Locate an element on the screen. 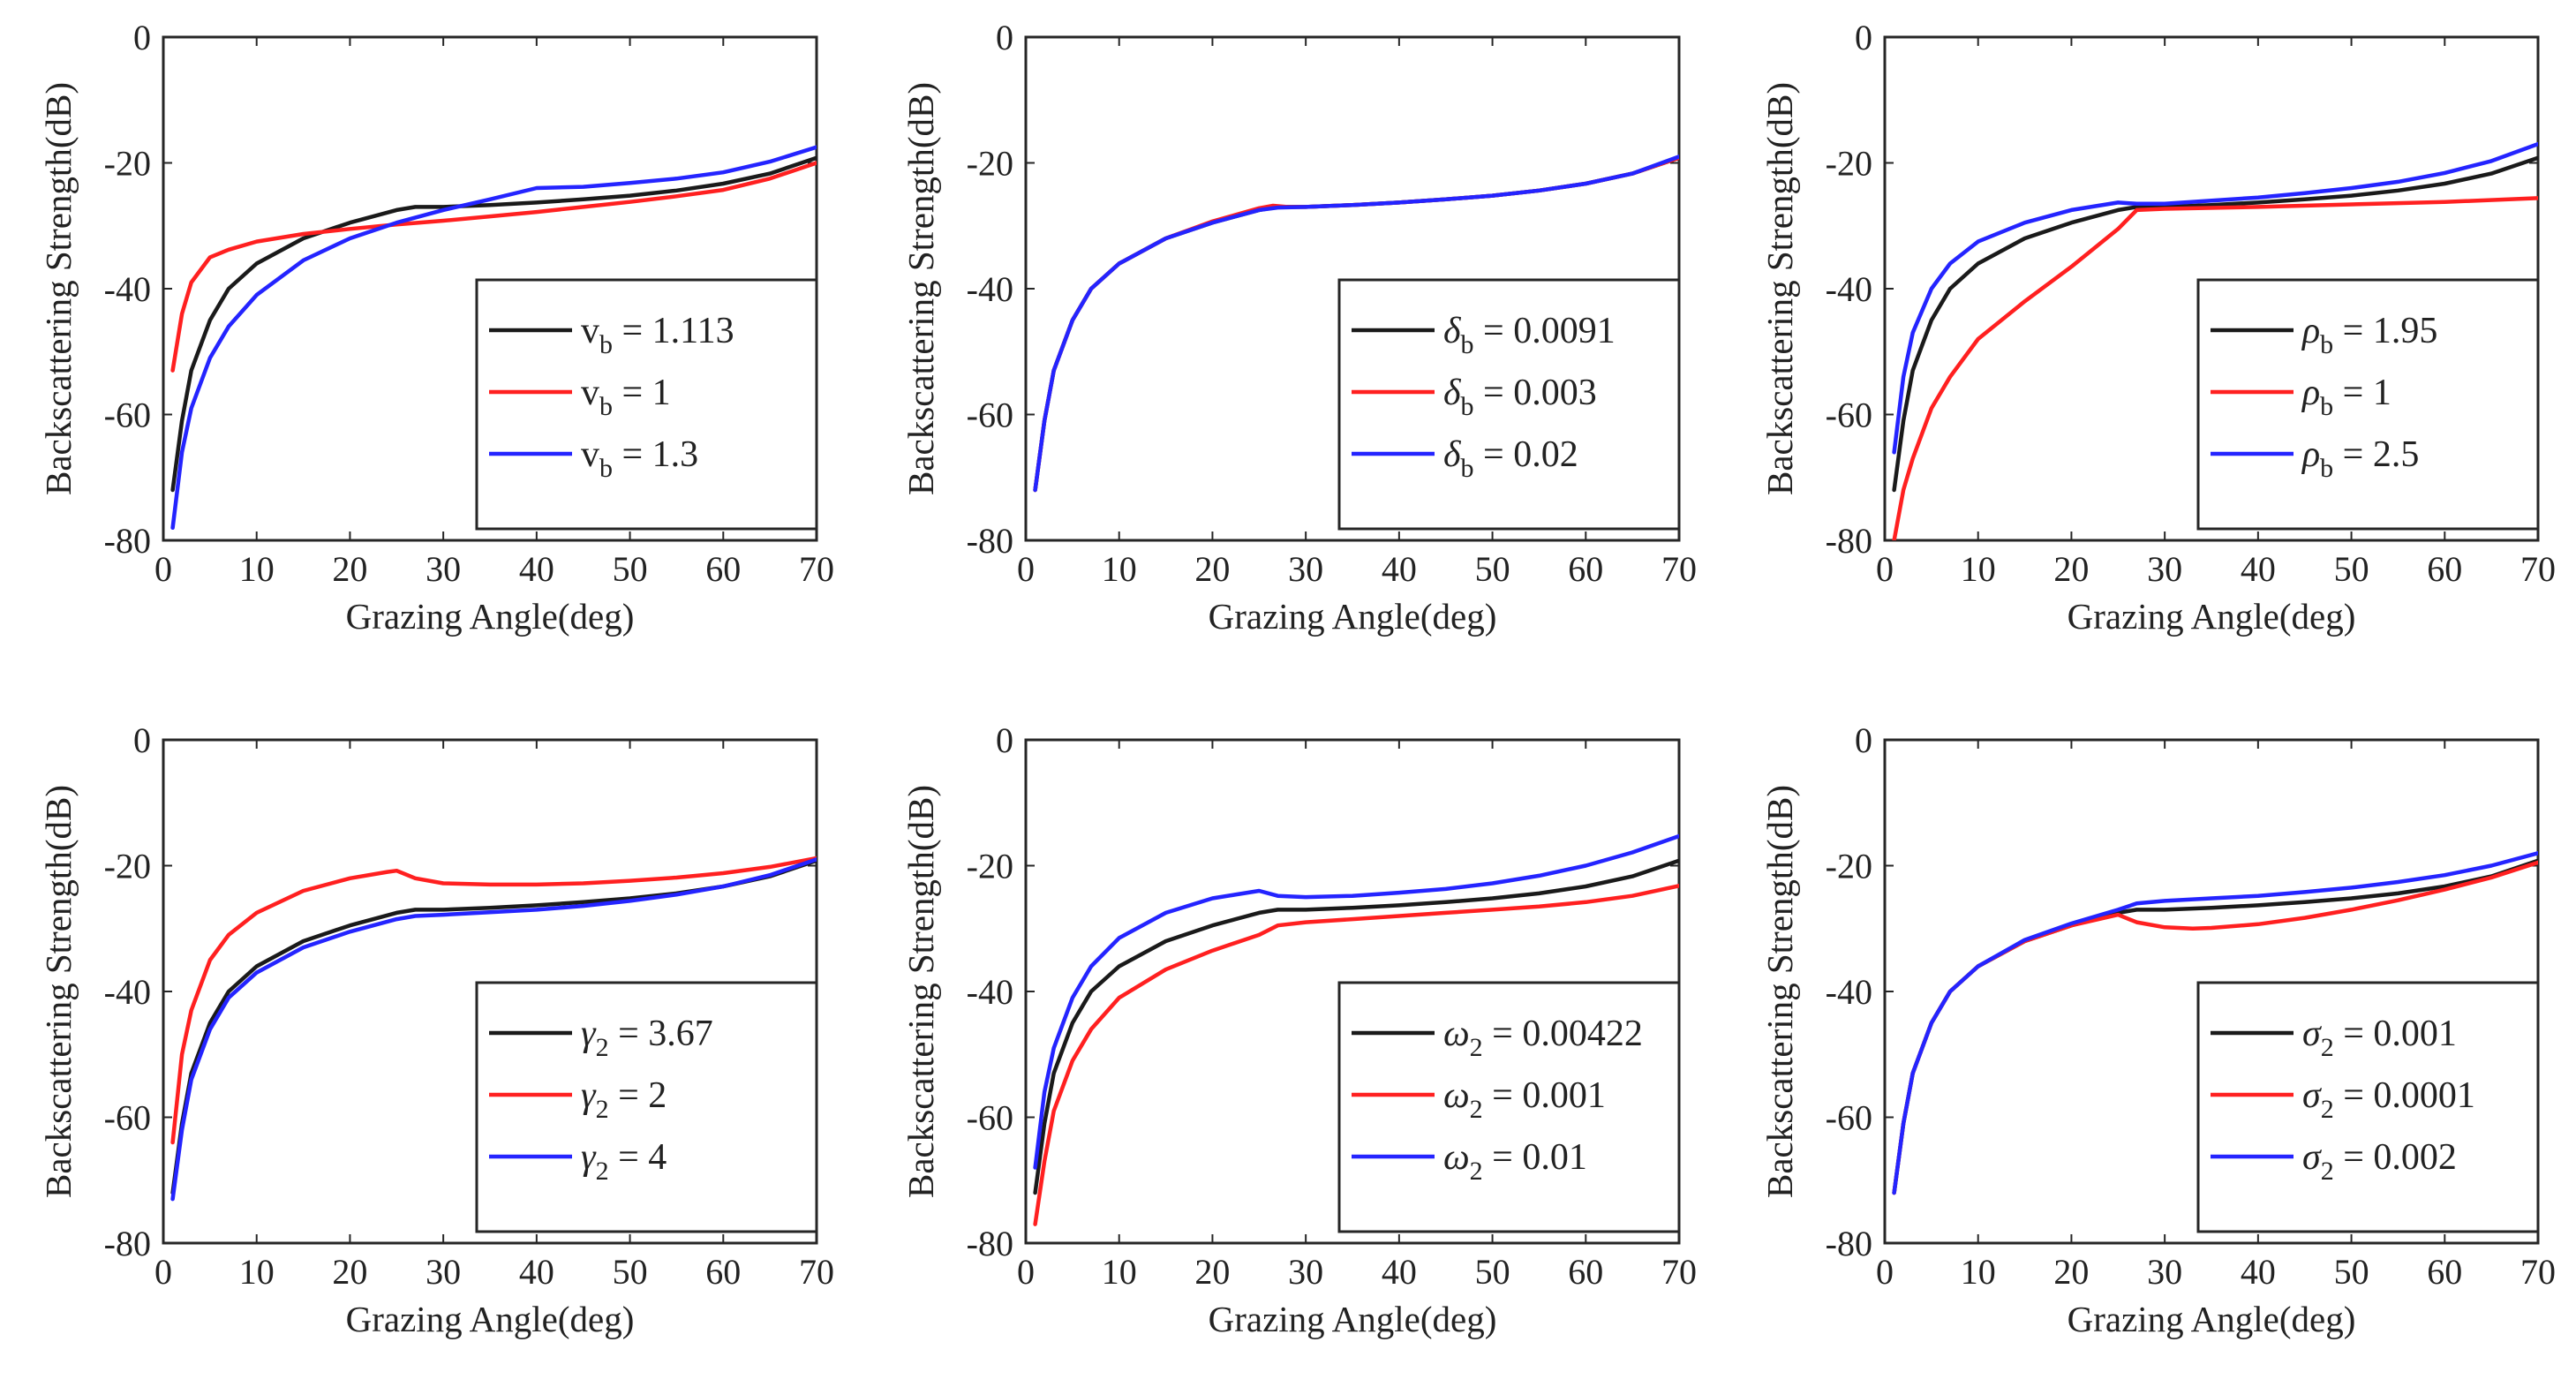  legend-value: = 2 is located at coordinates (638, 1095).